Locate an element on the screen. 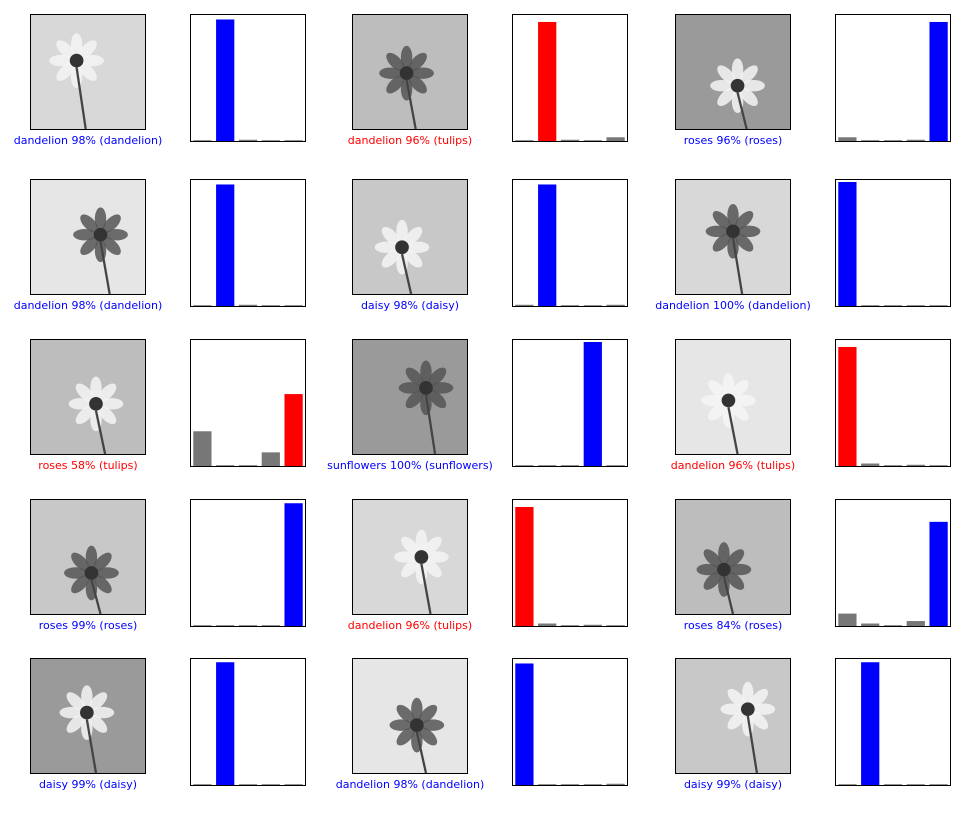  prediction-panel: daisy 98% (daisy) is located at coordinates (482, 259).